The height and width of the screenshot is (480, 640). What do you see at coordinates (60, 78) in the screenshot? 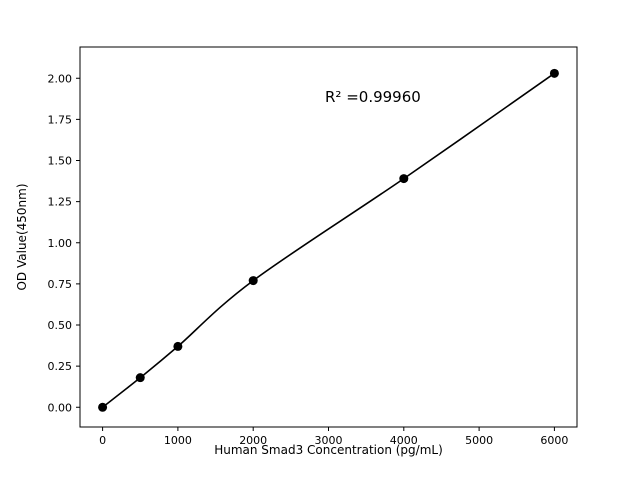
I see `y-tick-label: 2.00` at bounding box center [60, 78].